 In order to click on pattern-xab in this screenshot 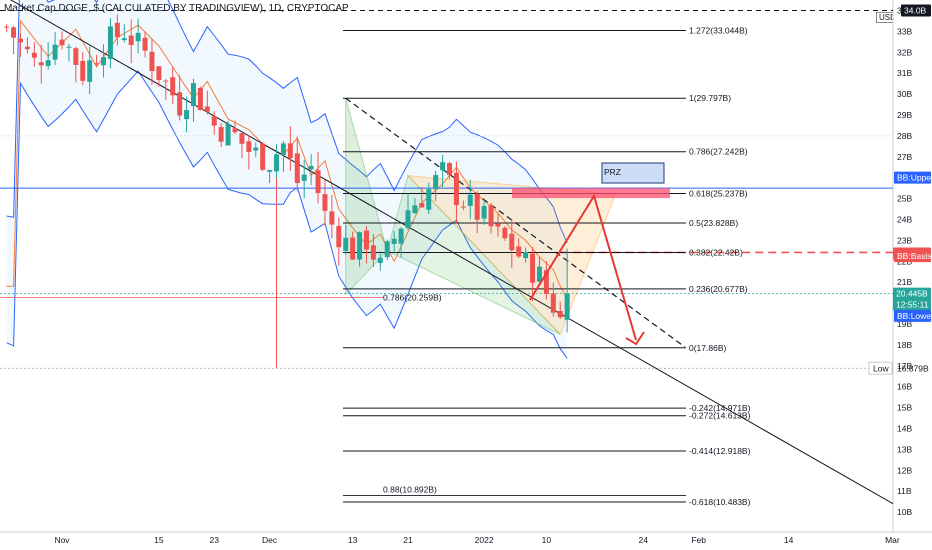, I will do `click(366, 197)`.